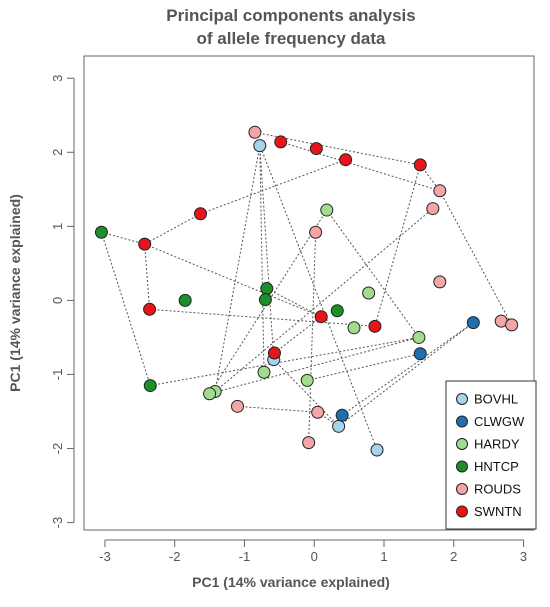  Describe the element at coordinates (499, 421) in the screenshot. I see `legend-label-clwgw: CLWGW` at that location.